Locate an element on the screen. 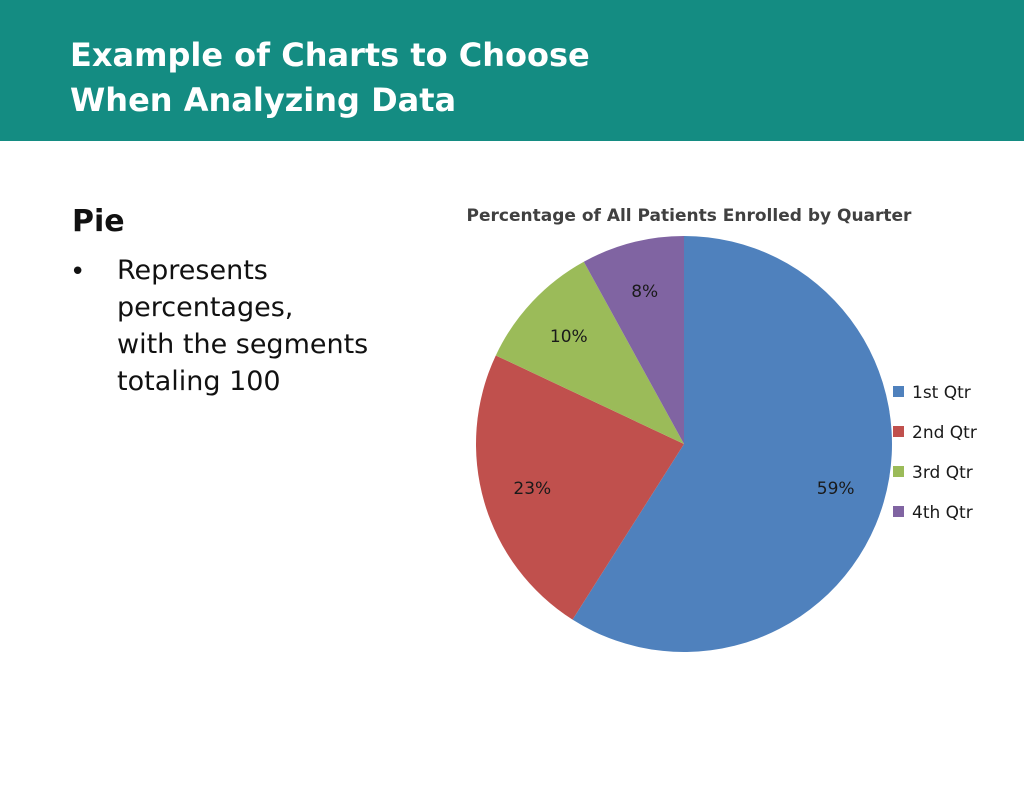 Image resolution: width=1024 pixels, height=791 pixels. pie-slice-label: 10% is located at coordinates (569, 337).